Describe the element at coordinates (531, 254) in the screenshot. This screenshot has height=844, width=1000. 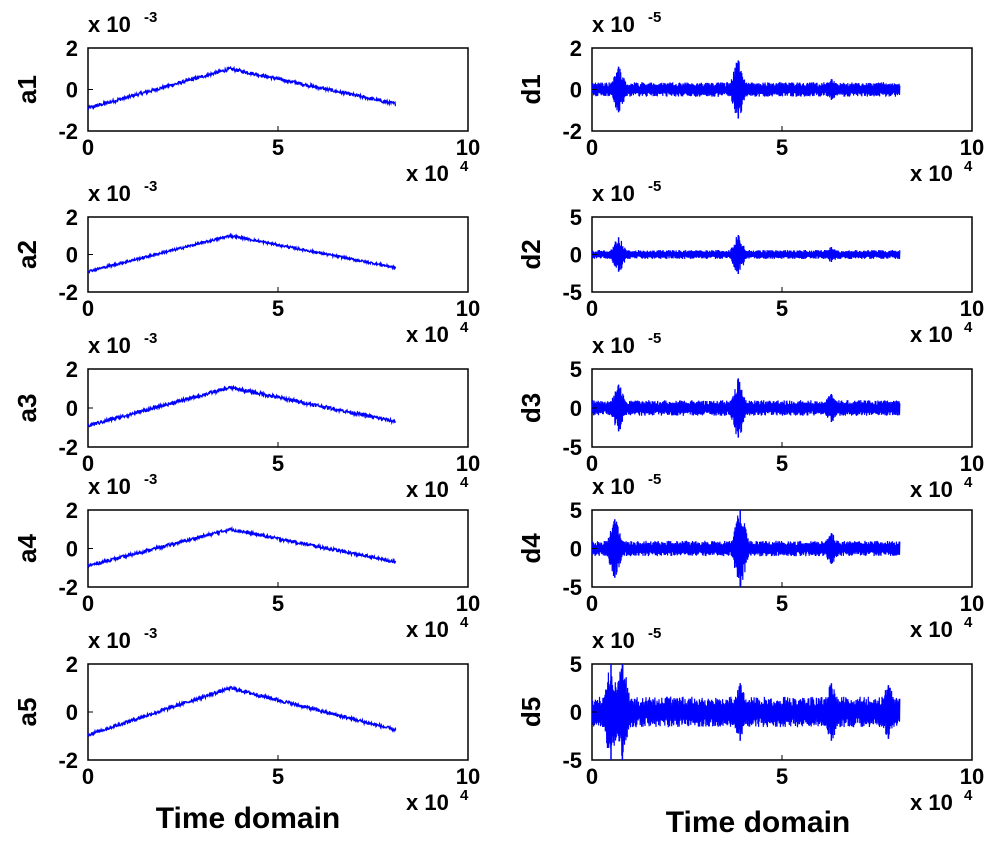
I see `y-axis-label: d2` at that location.